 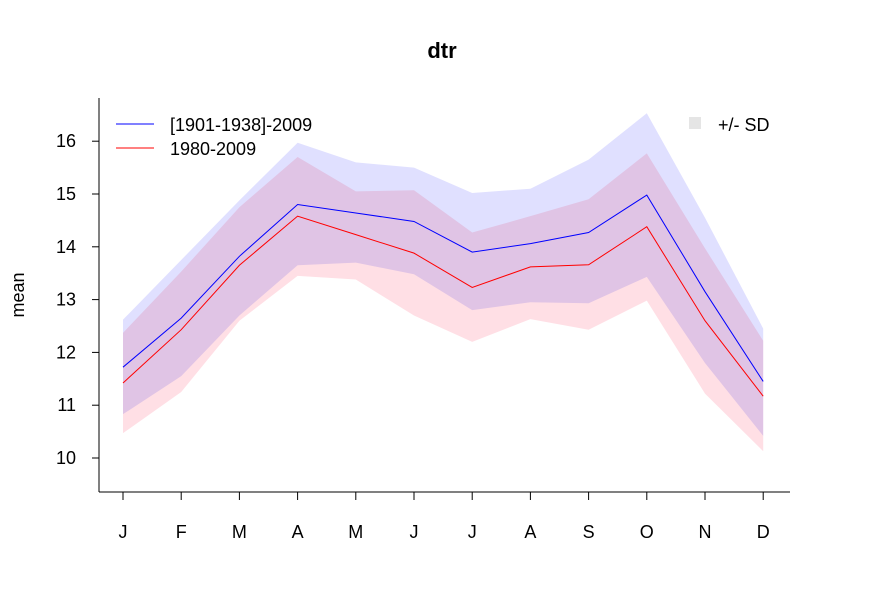 I want to click on chart-title: dtr, so click(x=442, y=50).